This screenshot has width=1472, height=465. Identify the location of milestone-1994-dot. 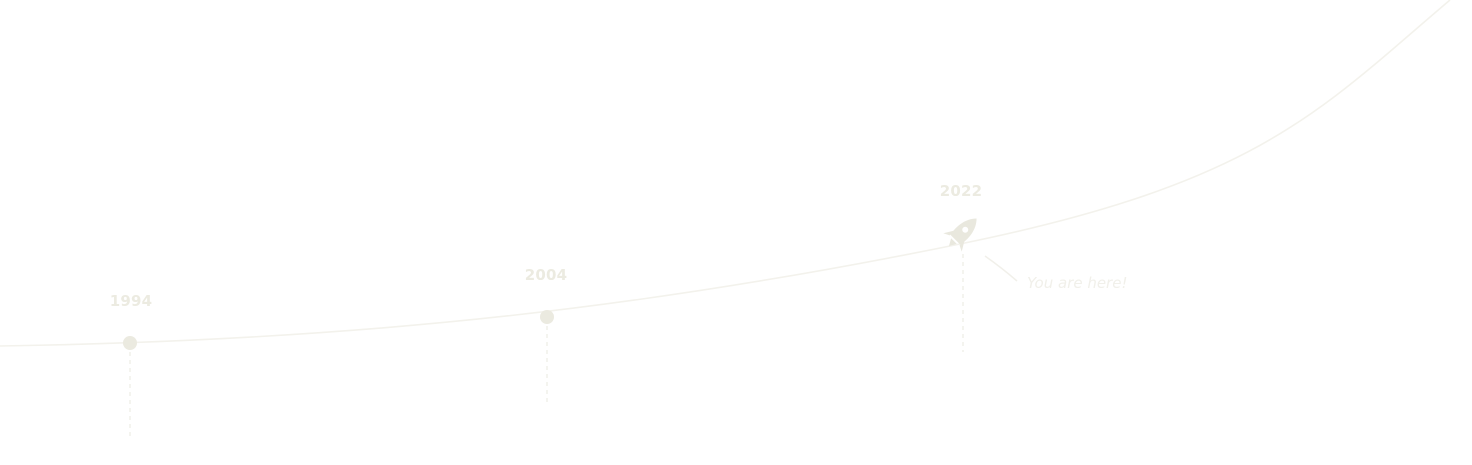
(130, 343).